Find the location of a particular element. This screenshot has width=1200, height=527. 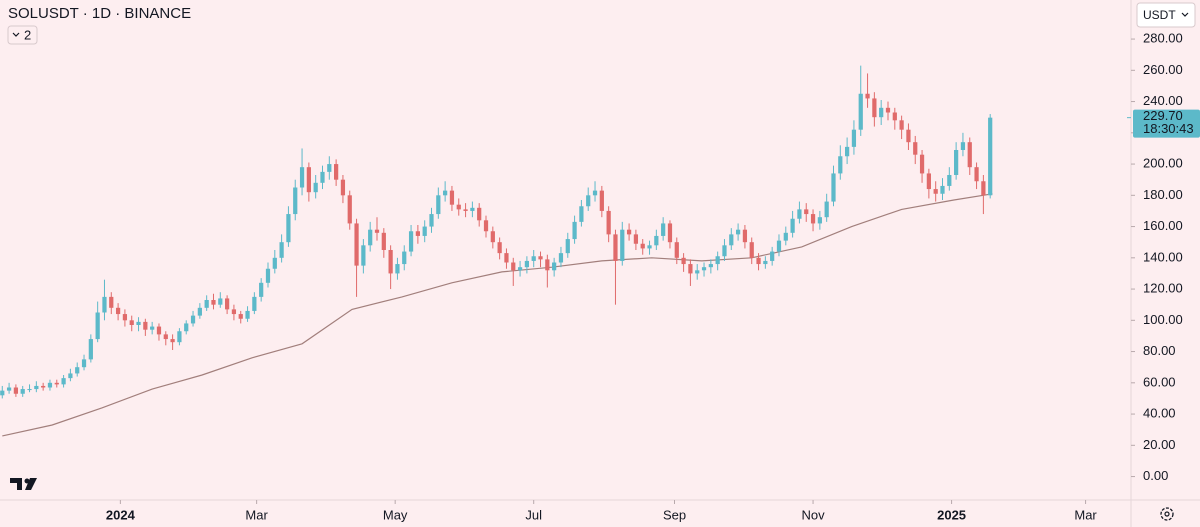

x-tick-label: 2025 is located at coordinates (951, 514).